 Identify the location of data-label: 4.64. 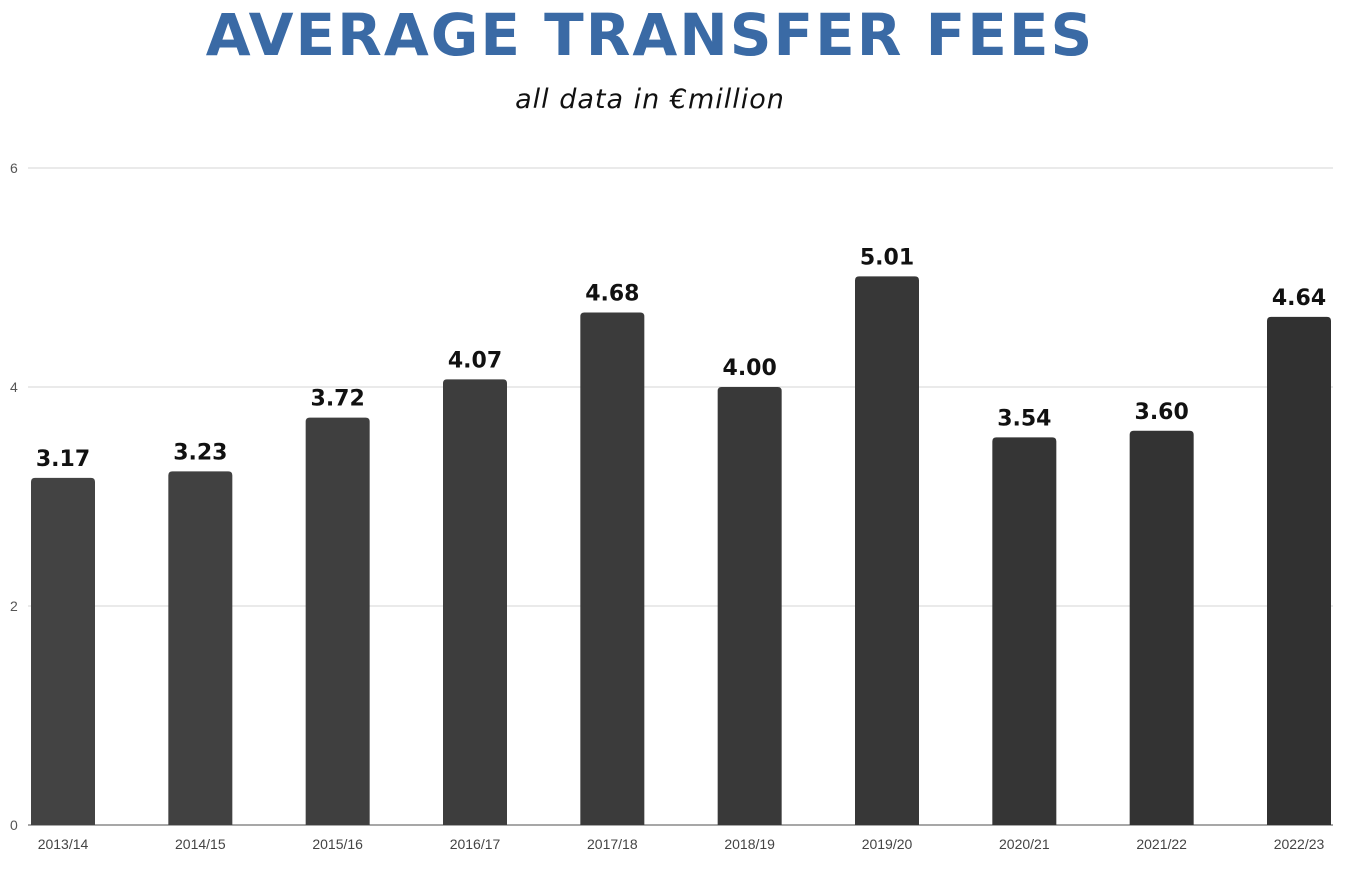
(1299, 298).